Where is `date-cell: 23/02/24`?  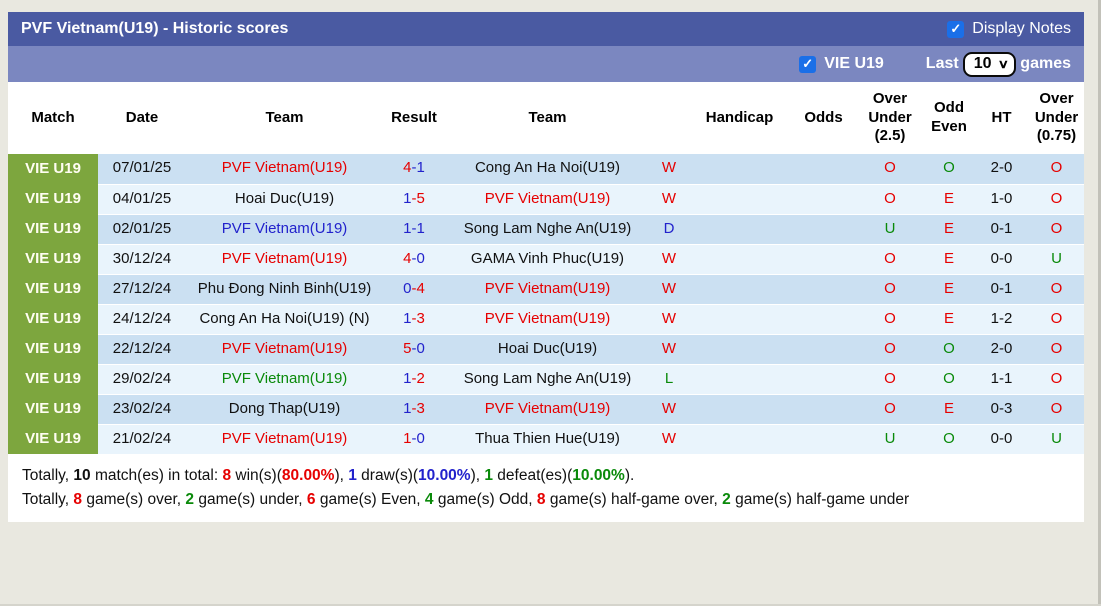
date-cell: 23/02/24 is located at coordinates (142, 409).